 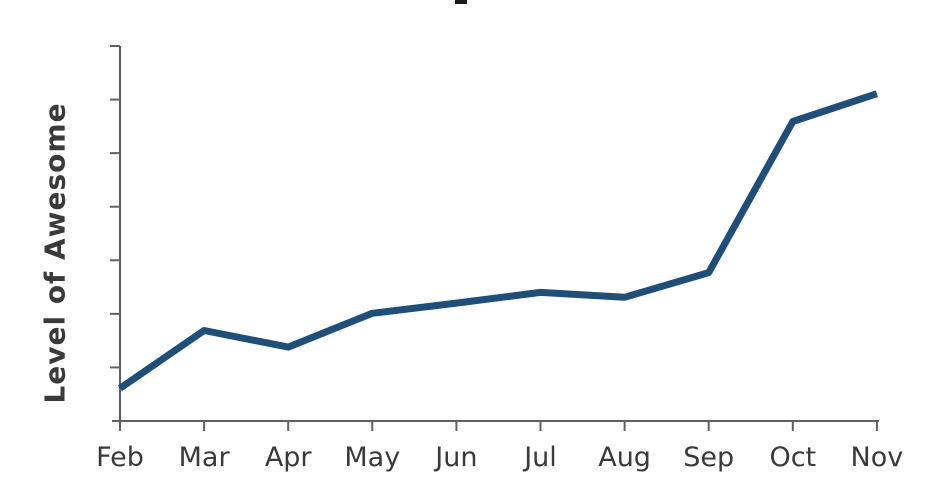 What do you see at coordinates (461, 2) in the screenshot?
I see `cropped-title-mark` at bounding box center [461, 2].